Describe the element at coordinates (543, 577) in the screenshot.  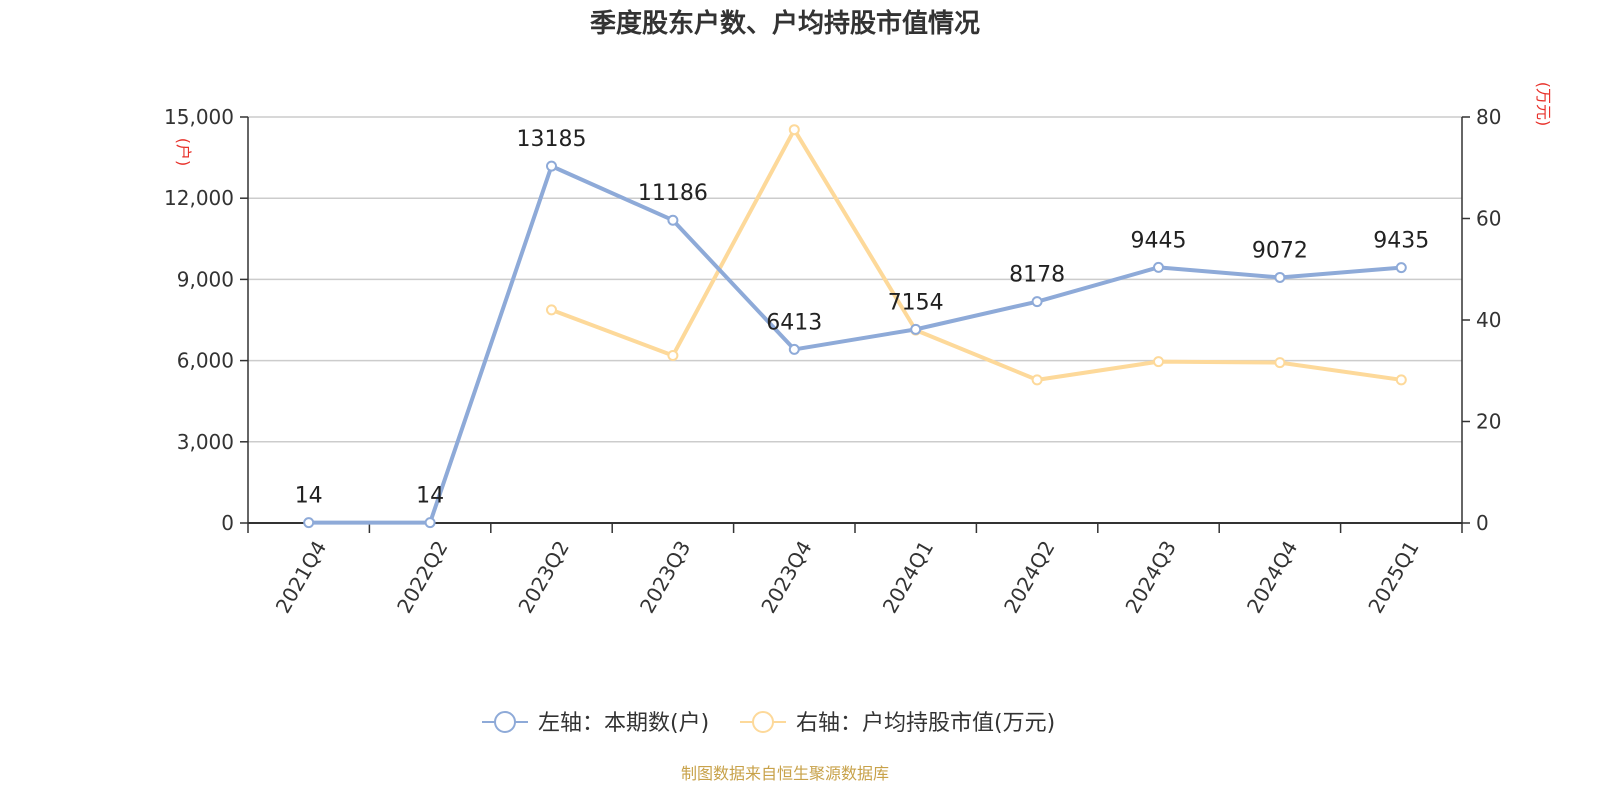
I see `x-tick-label: 2023Q2` at that location.